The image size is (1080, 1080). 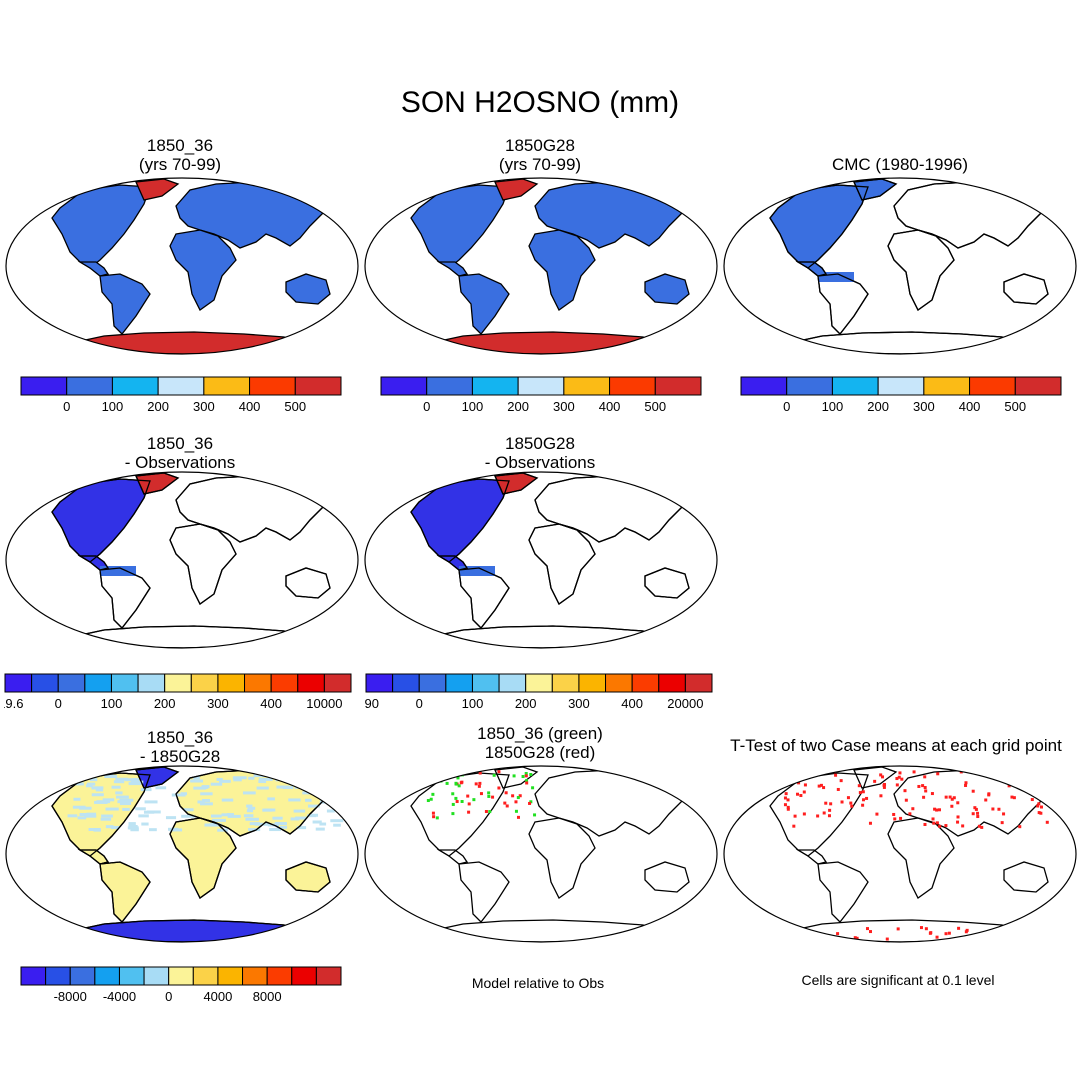 I want to click on colorbar-1850-36-minus-1850g28: -8000 -4000 0 4000 8000, so click(x=181, y=985).